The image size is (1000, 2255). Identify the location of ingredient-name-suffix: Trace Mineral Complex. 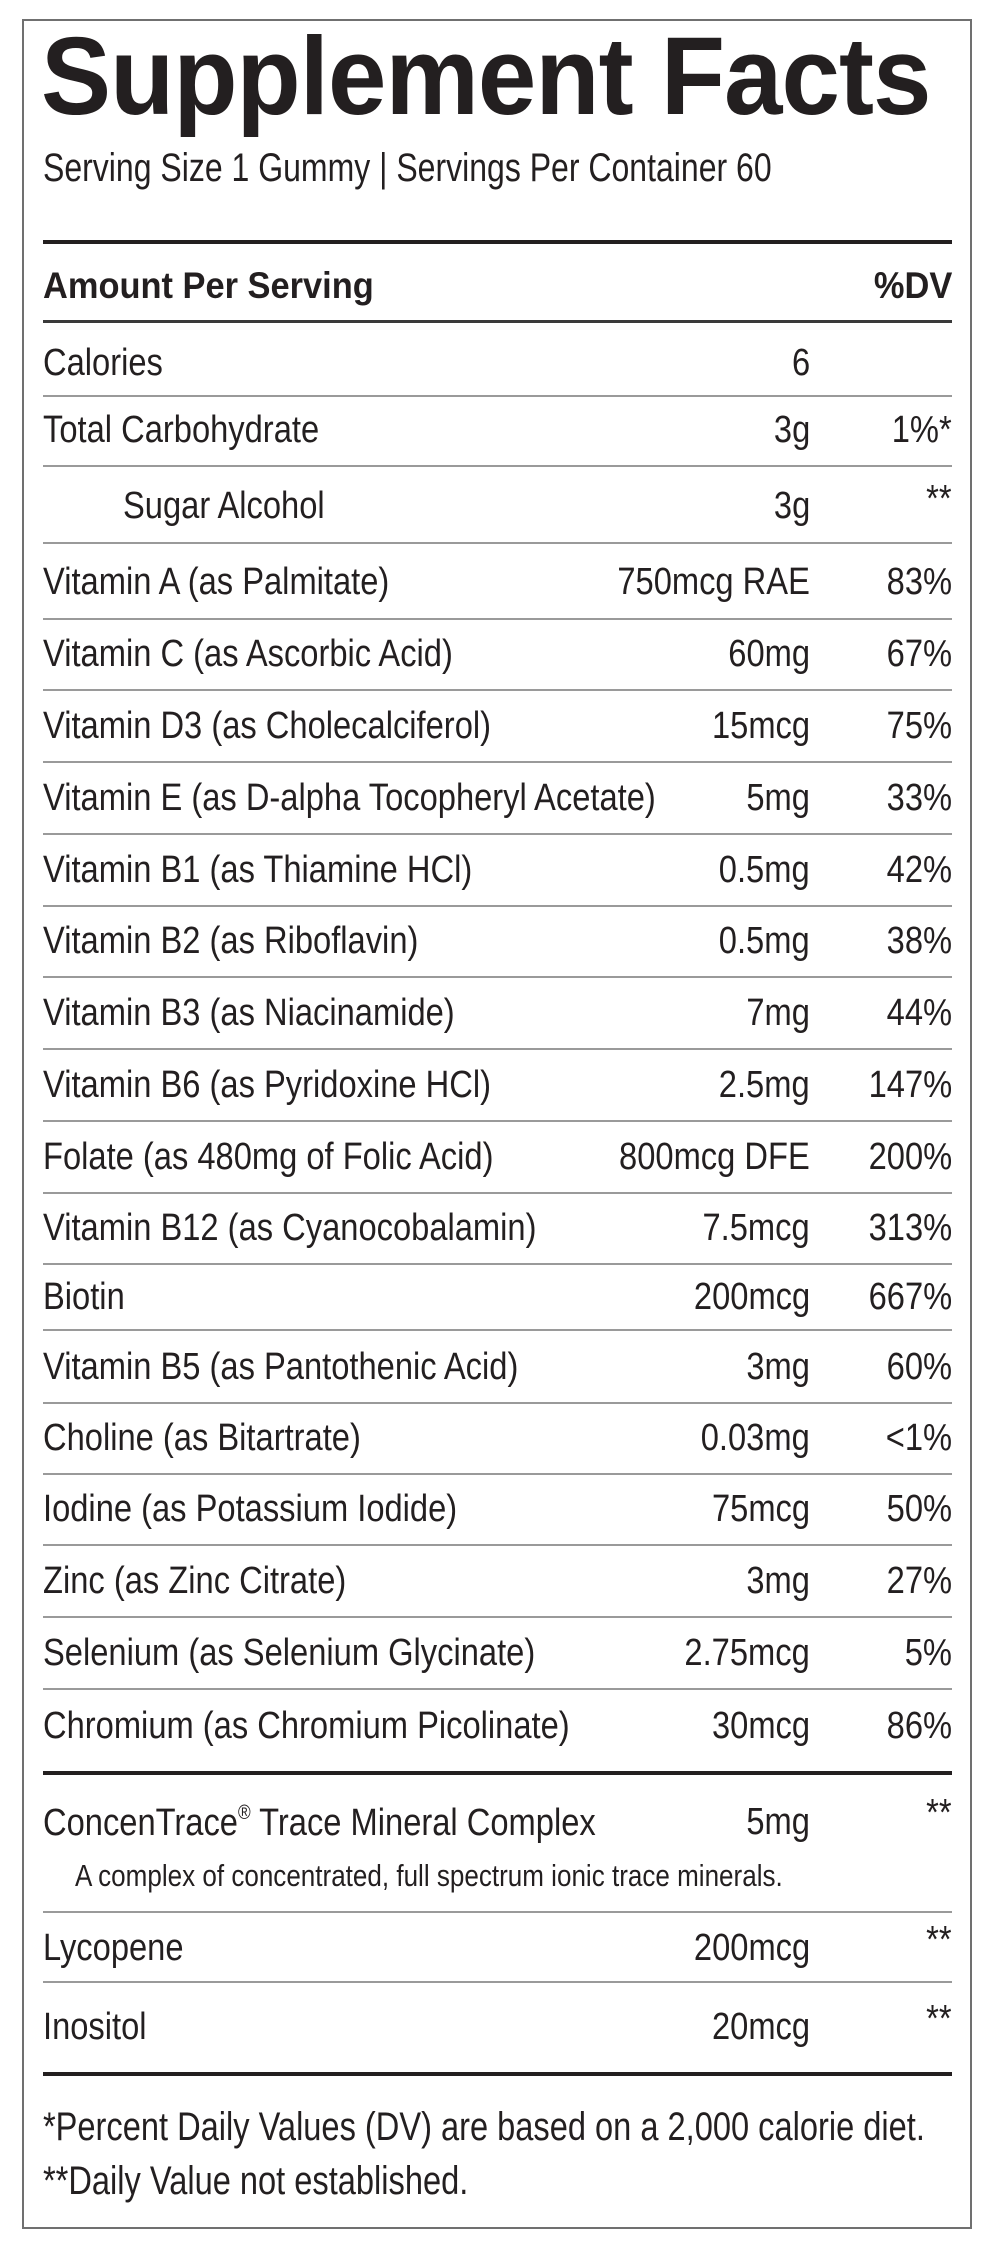
(423, 1823).